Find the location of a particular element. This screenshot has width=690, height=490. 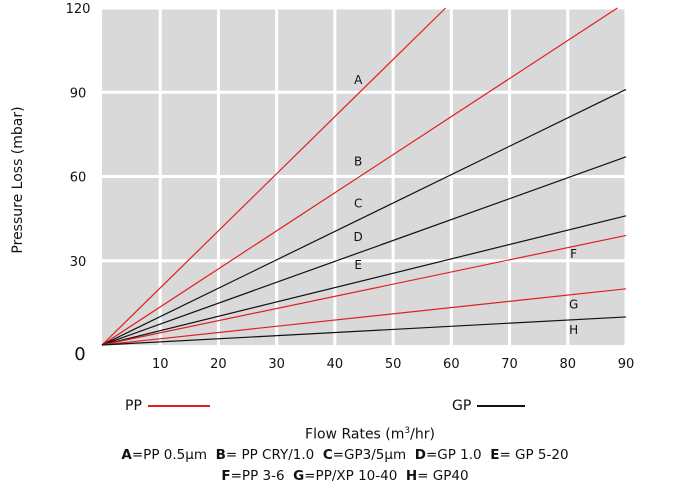

legend-item-pp: PP is located at coordinates (167, 406).